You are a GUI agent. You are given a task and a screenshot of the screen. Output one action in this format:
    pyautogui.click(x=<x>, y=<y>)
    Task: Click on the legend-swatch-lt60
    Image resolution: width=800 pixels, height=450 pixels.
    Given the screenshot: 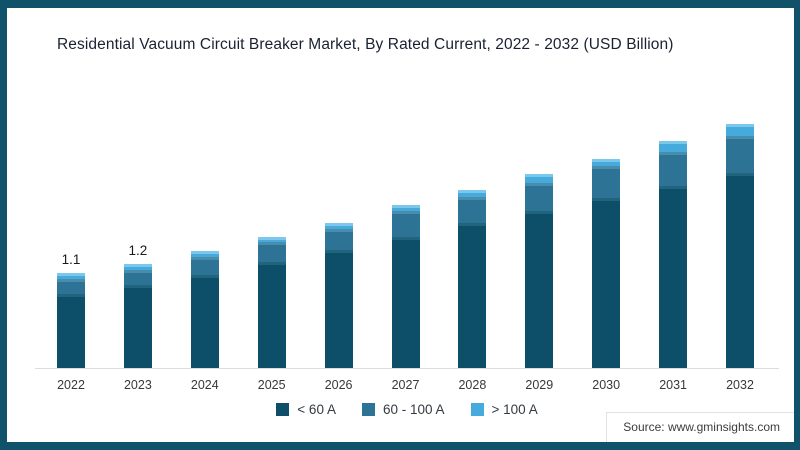 What is the action you would take?
    pyautogui.click(x=283, y=409)
    